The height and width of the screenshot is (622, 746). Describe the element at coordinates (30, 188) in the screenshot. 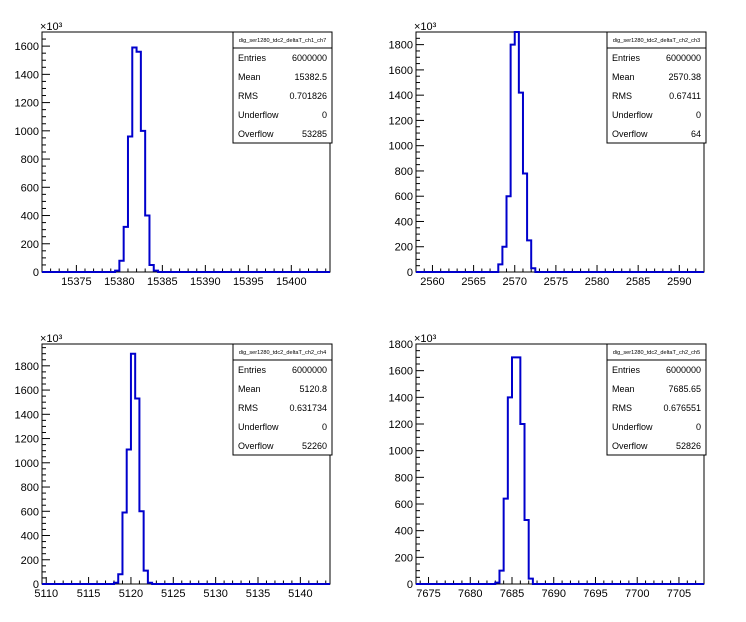

I see `y-tick-label: 600` at that location.